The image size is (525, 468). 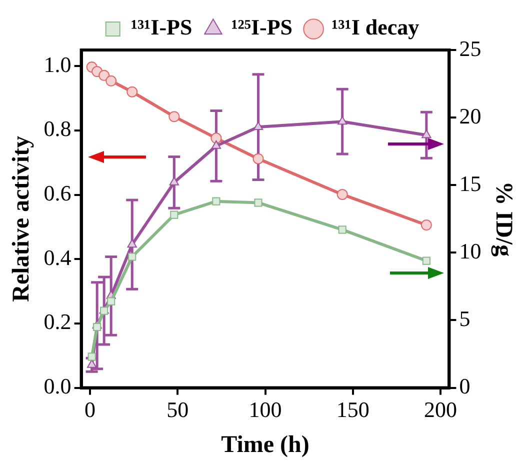 What do you see at coordinates (470, 251) in the screenshot?
I see `y2-tick-label: 10` at bounding box center [470, 251].